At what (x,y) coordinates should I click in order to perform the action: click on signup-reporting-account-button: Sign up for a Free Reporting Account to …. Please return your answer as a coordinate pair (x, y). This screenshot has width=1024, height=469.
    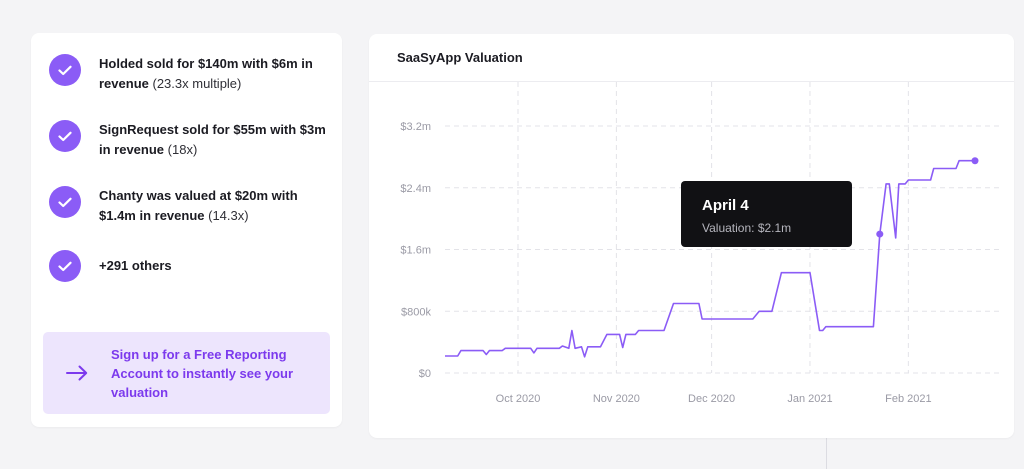
    Looking at the image, I should click on (186, 373).